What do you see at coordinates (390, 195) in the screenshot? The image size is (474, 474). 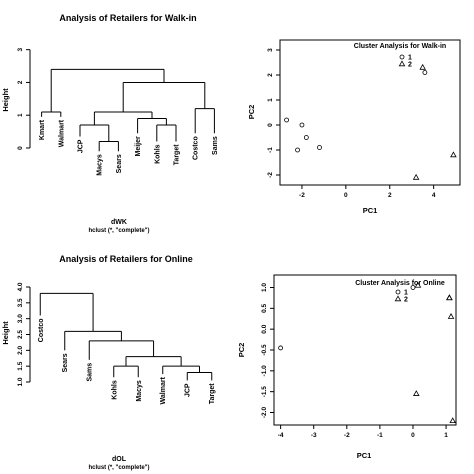 I see `x-tick-label: 2` at bounding box center [390, 195].